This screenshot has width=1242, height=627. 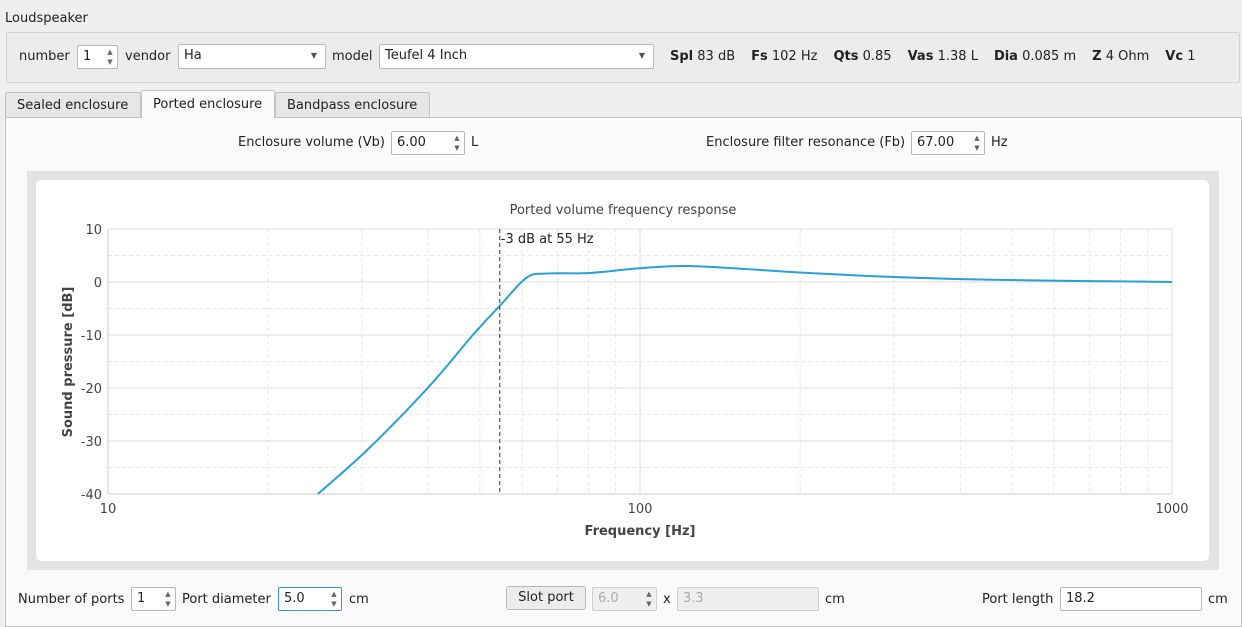 What do you see at coordinates (1191, 56) in the screenshot?
I see `param-value: 1` at bounding box center [1191, 56].